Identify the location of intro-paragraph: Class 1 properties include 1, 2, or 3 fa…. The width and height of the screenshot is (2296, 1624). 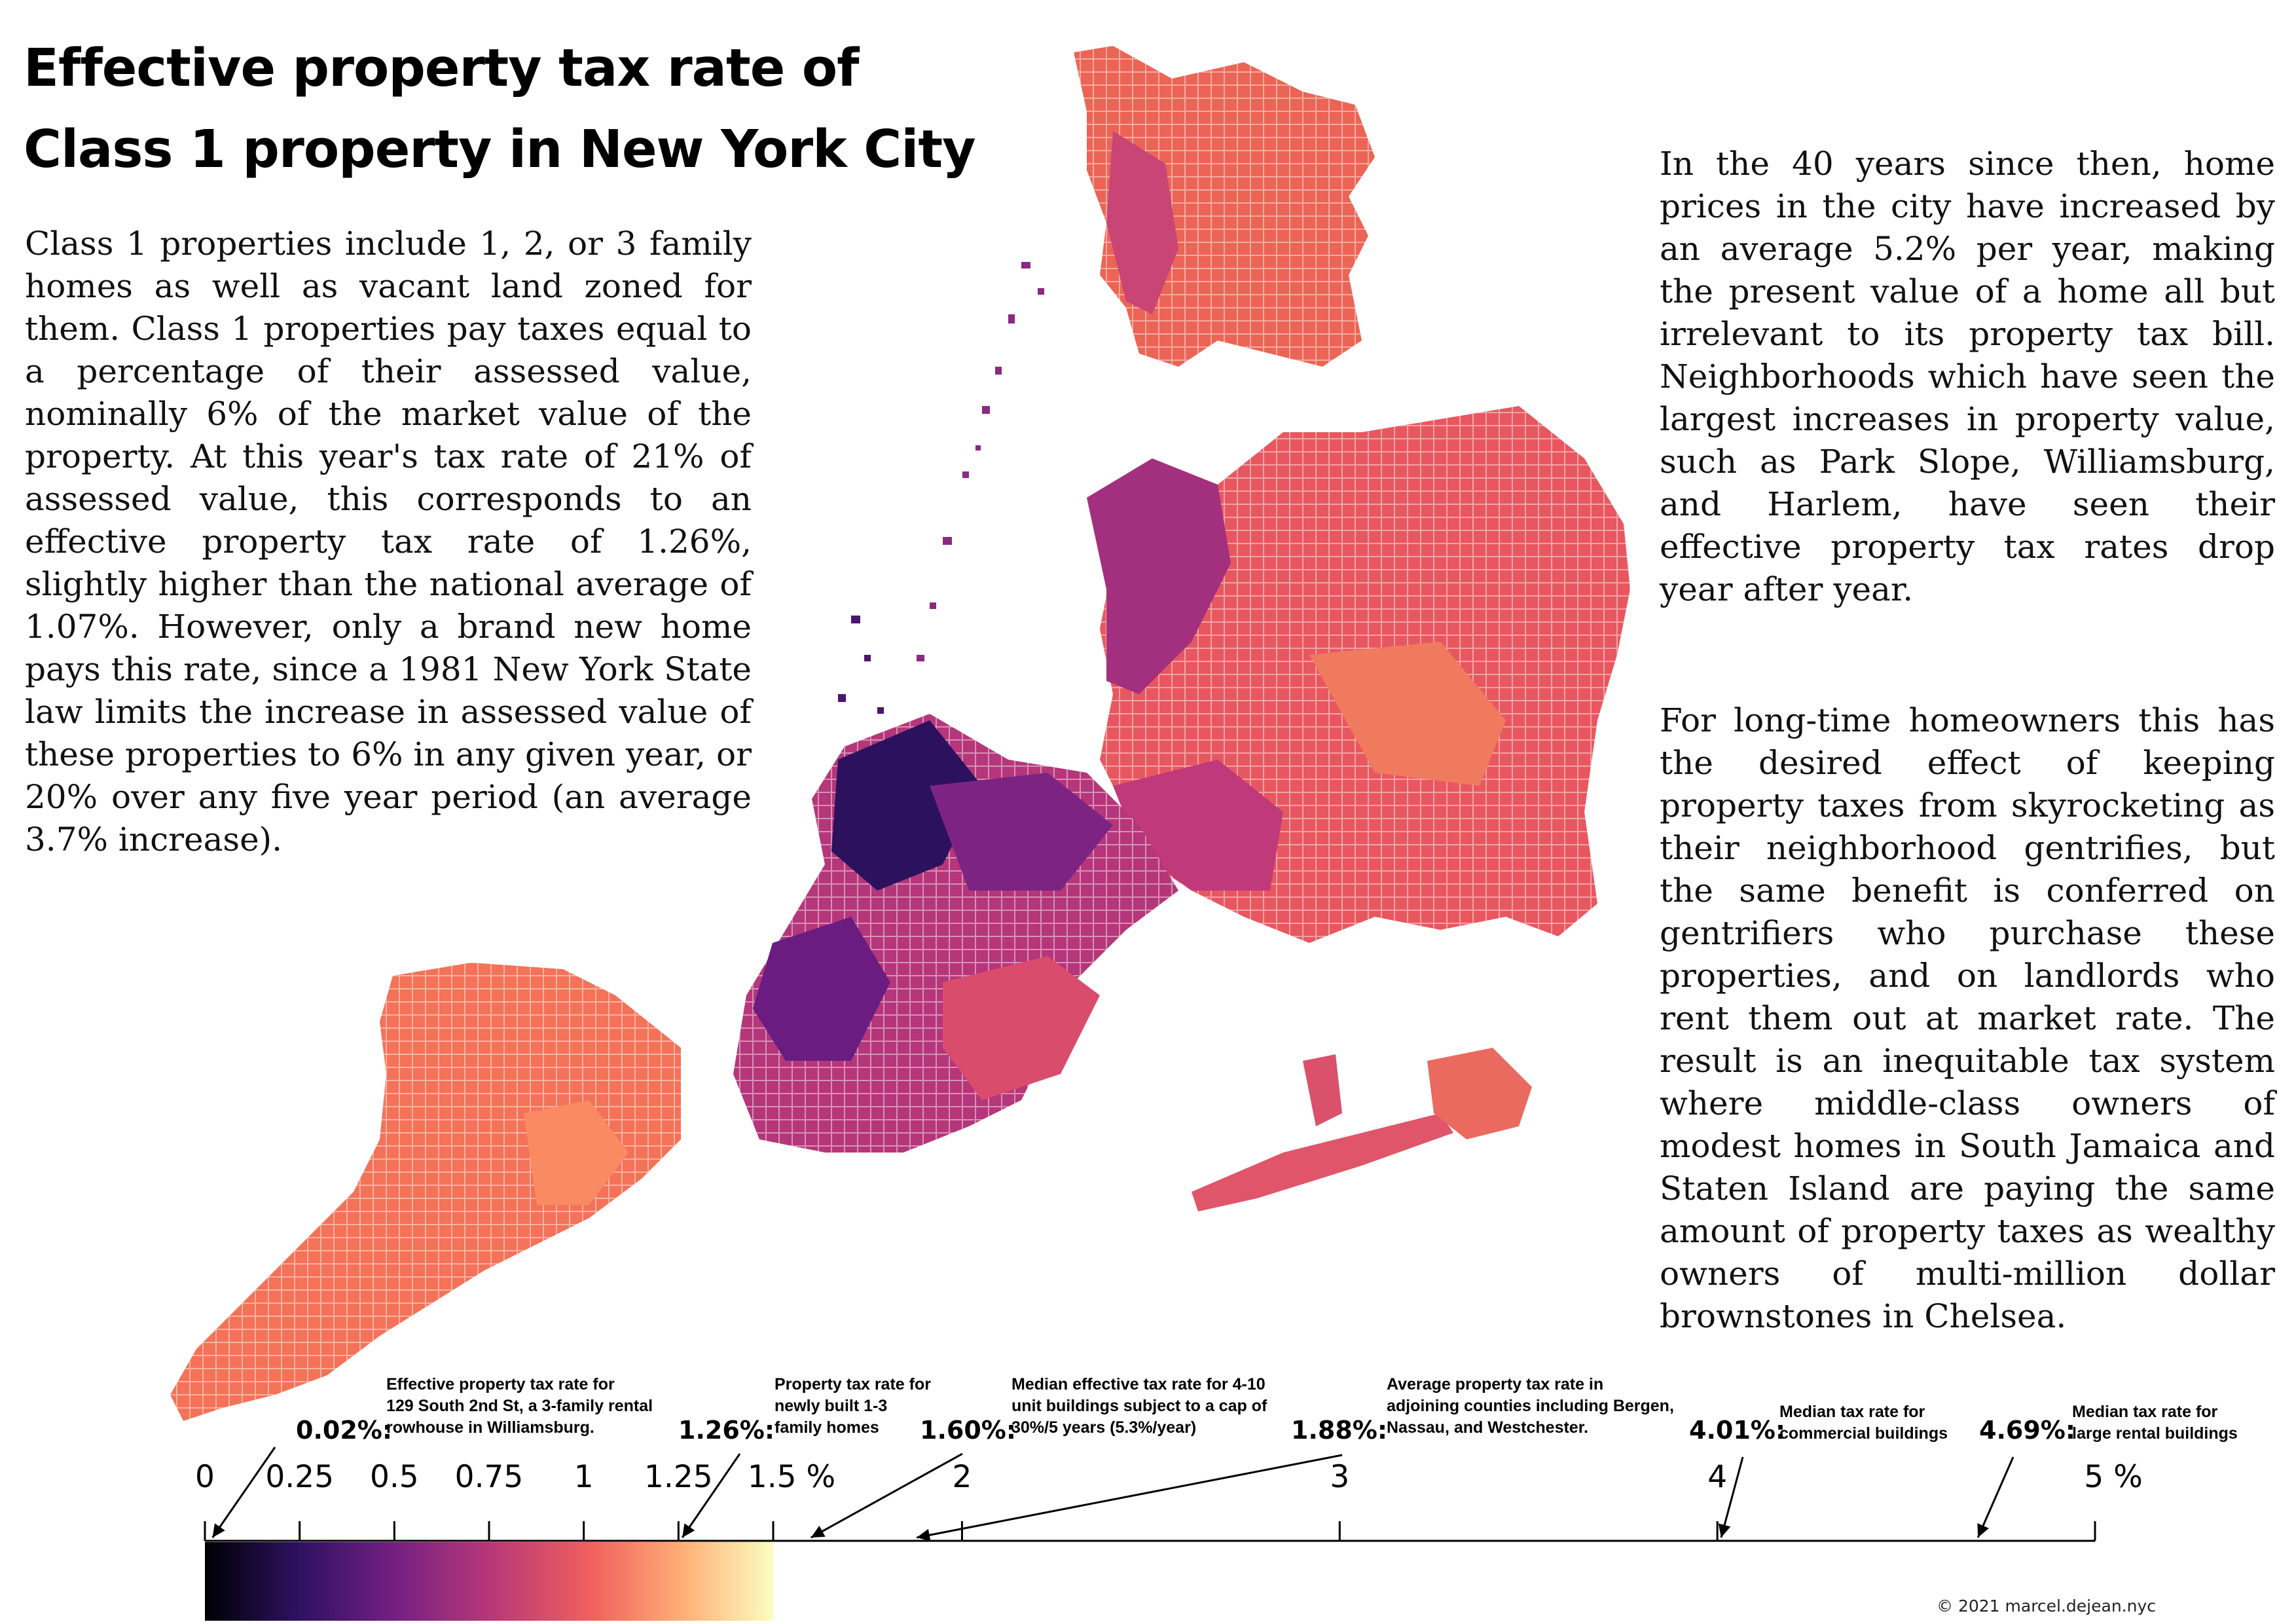
(388, 541).